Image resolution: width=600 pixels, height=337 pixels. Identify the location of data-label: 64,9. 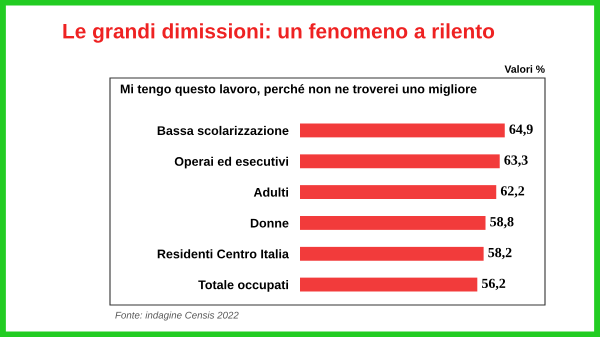
(521, 130).